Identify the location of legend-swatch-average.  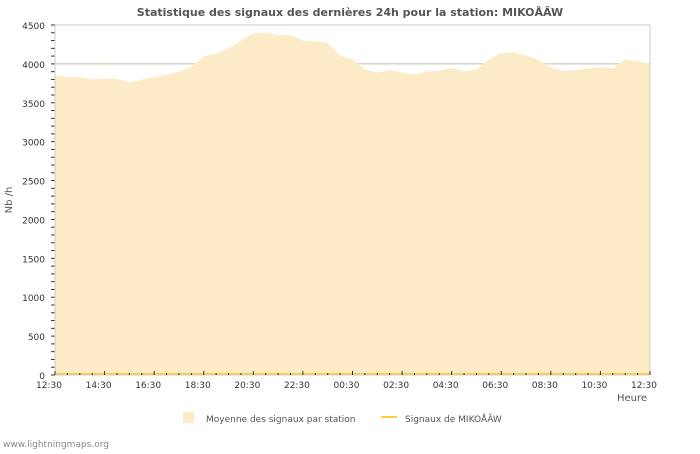
(188, 417).